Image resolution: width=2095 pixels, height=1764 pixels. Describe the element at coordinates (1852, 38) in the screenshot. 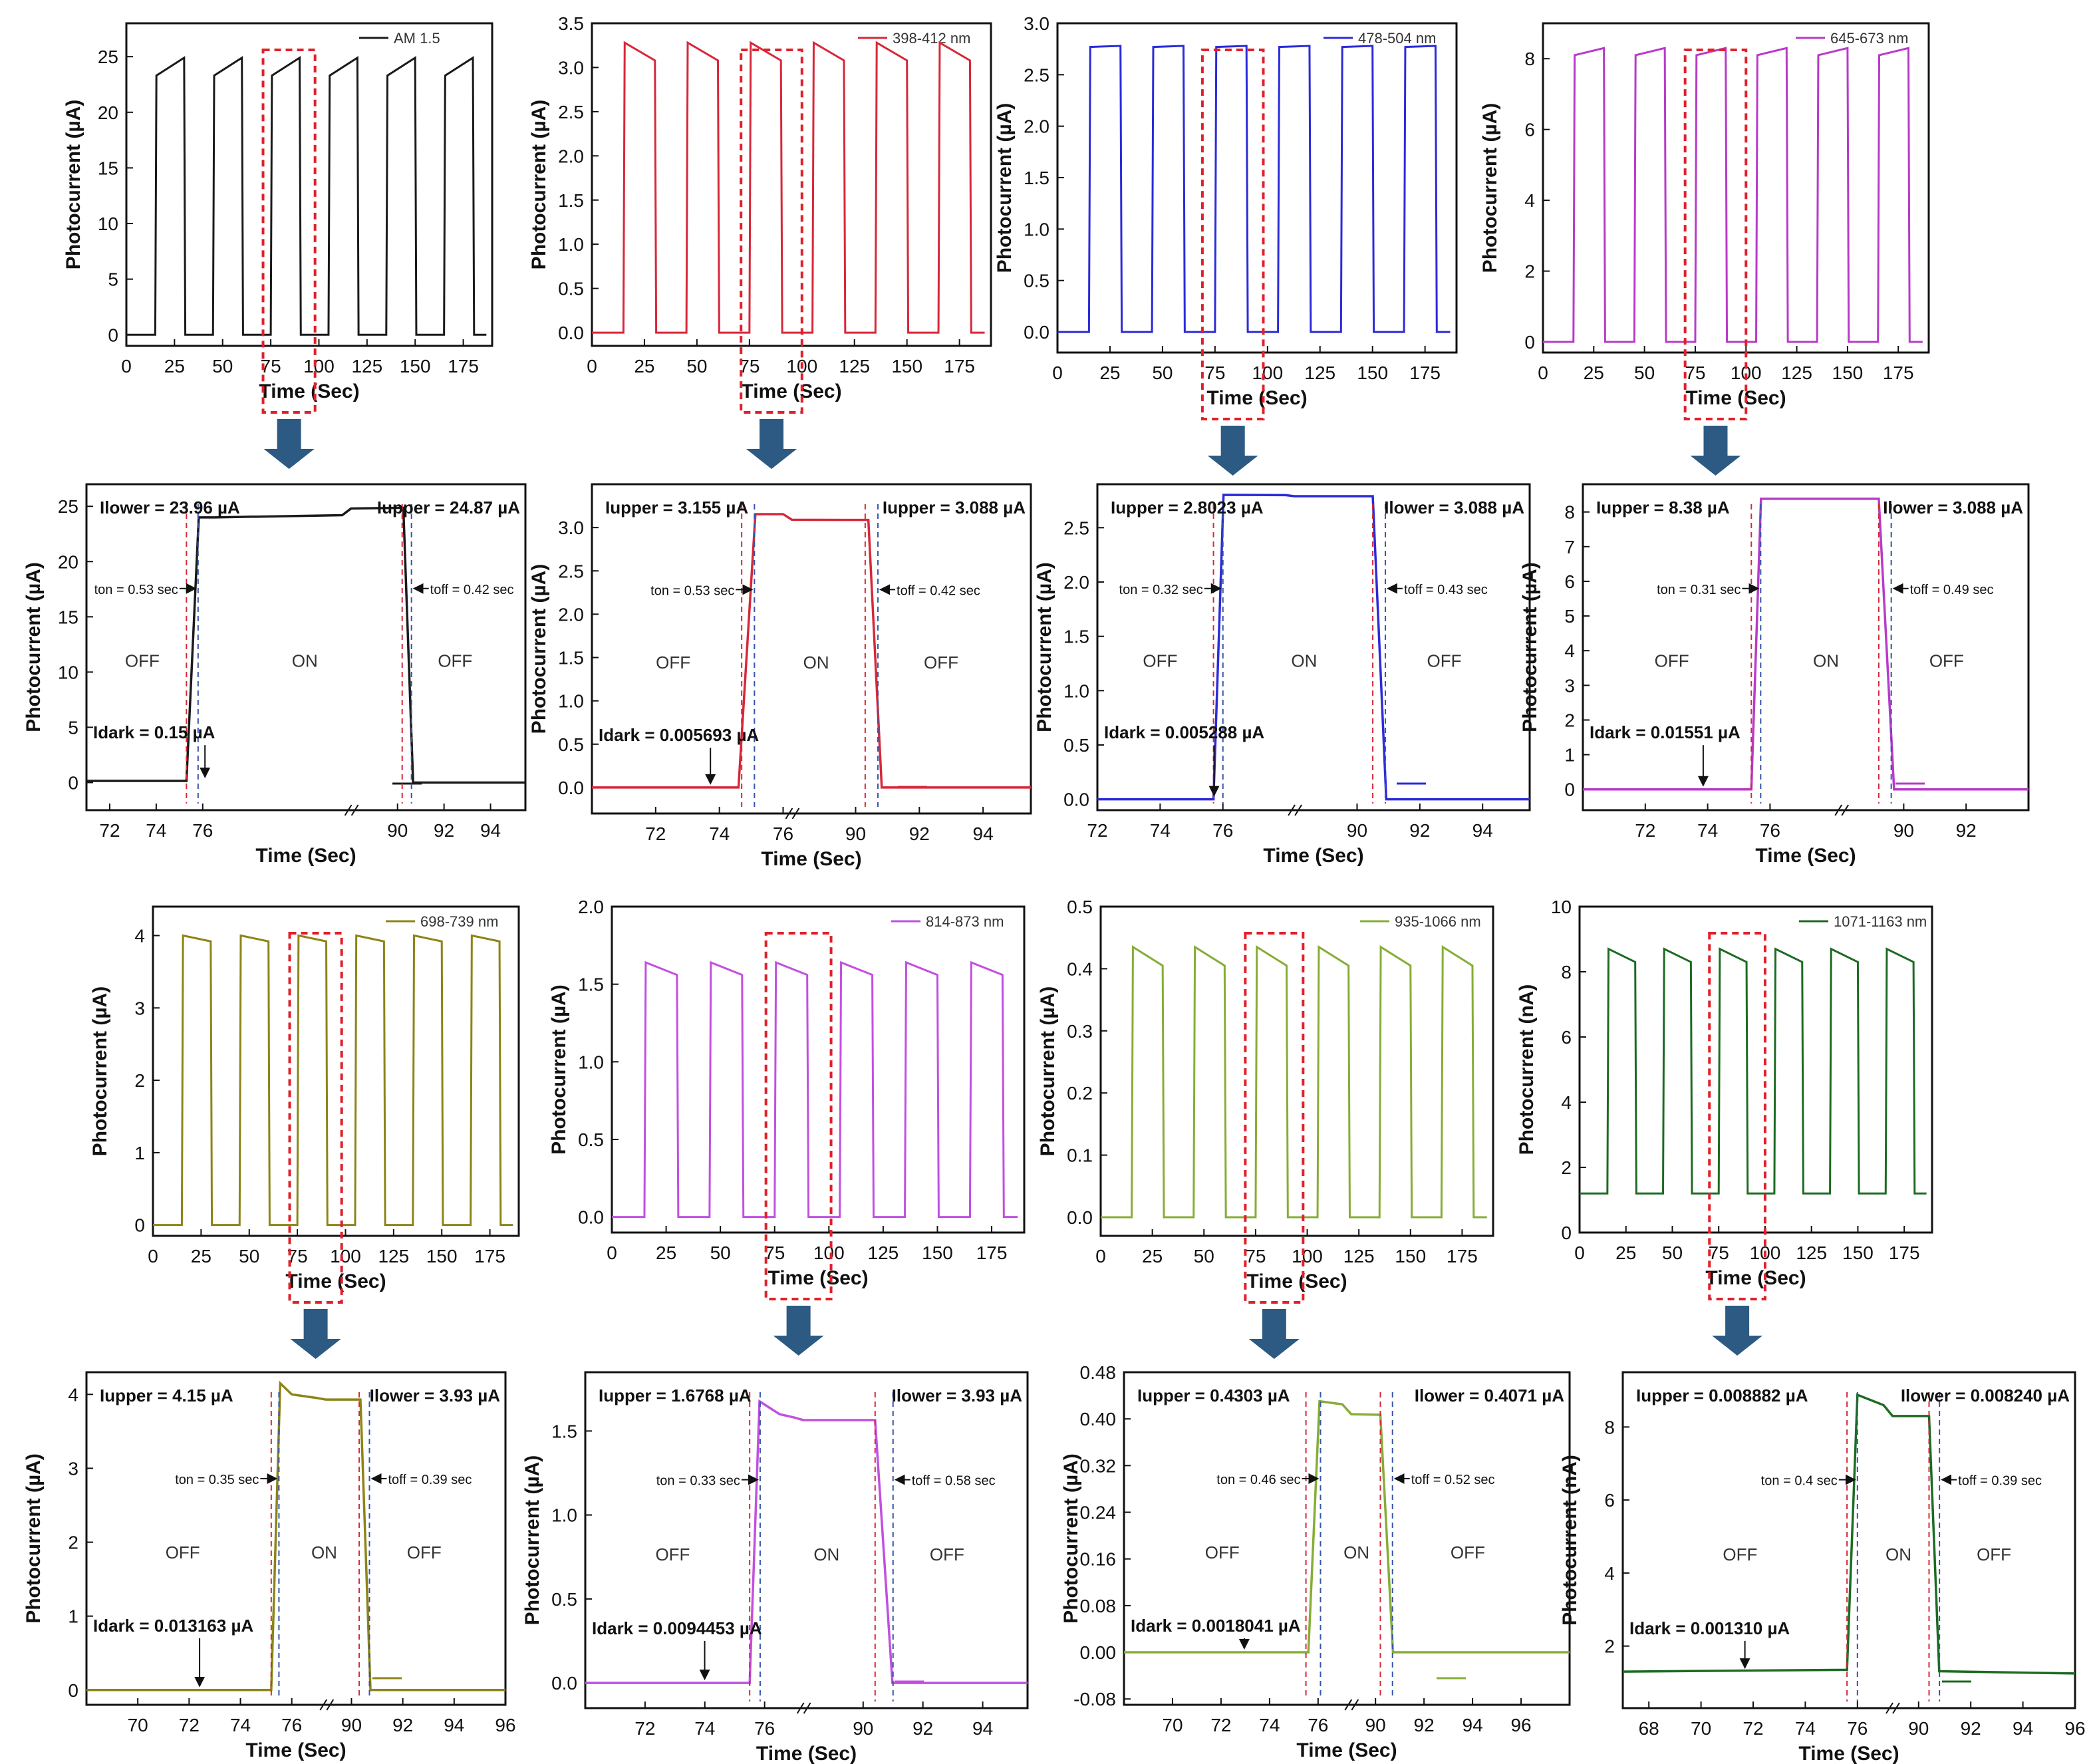

I see `legend: 645-673 nm` at that location.